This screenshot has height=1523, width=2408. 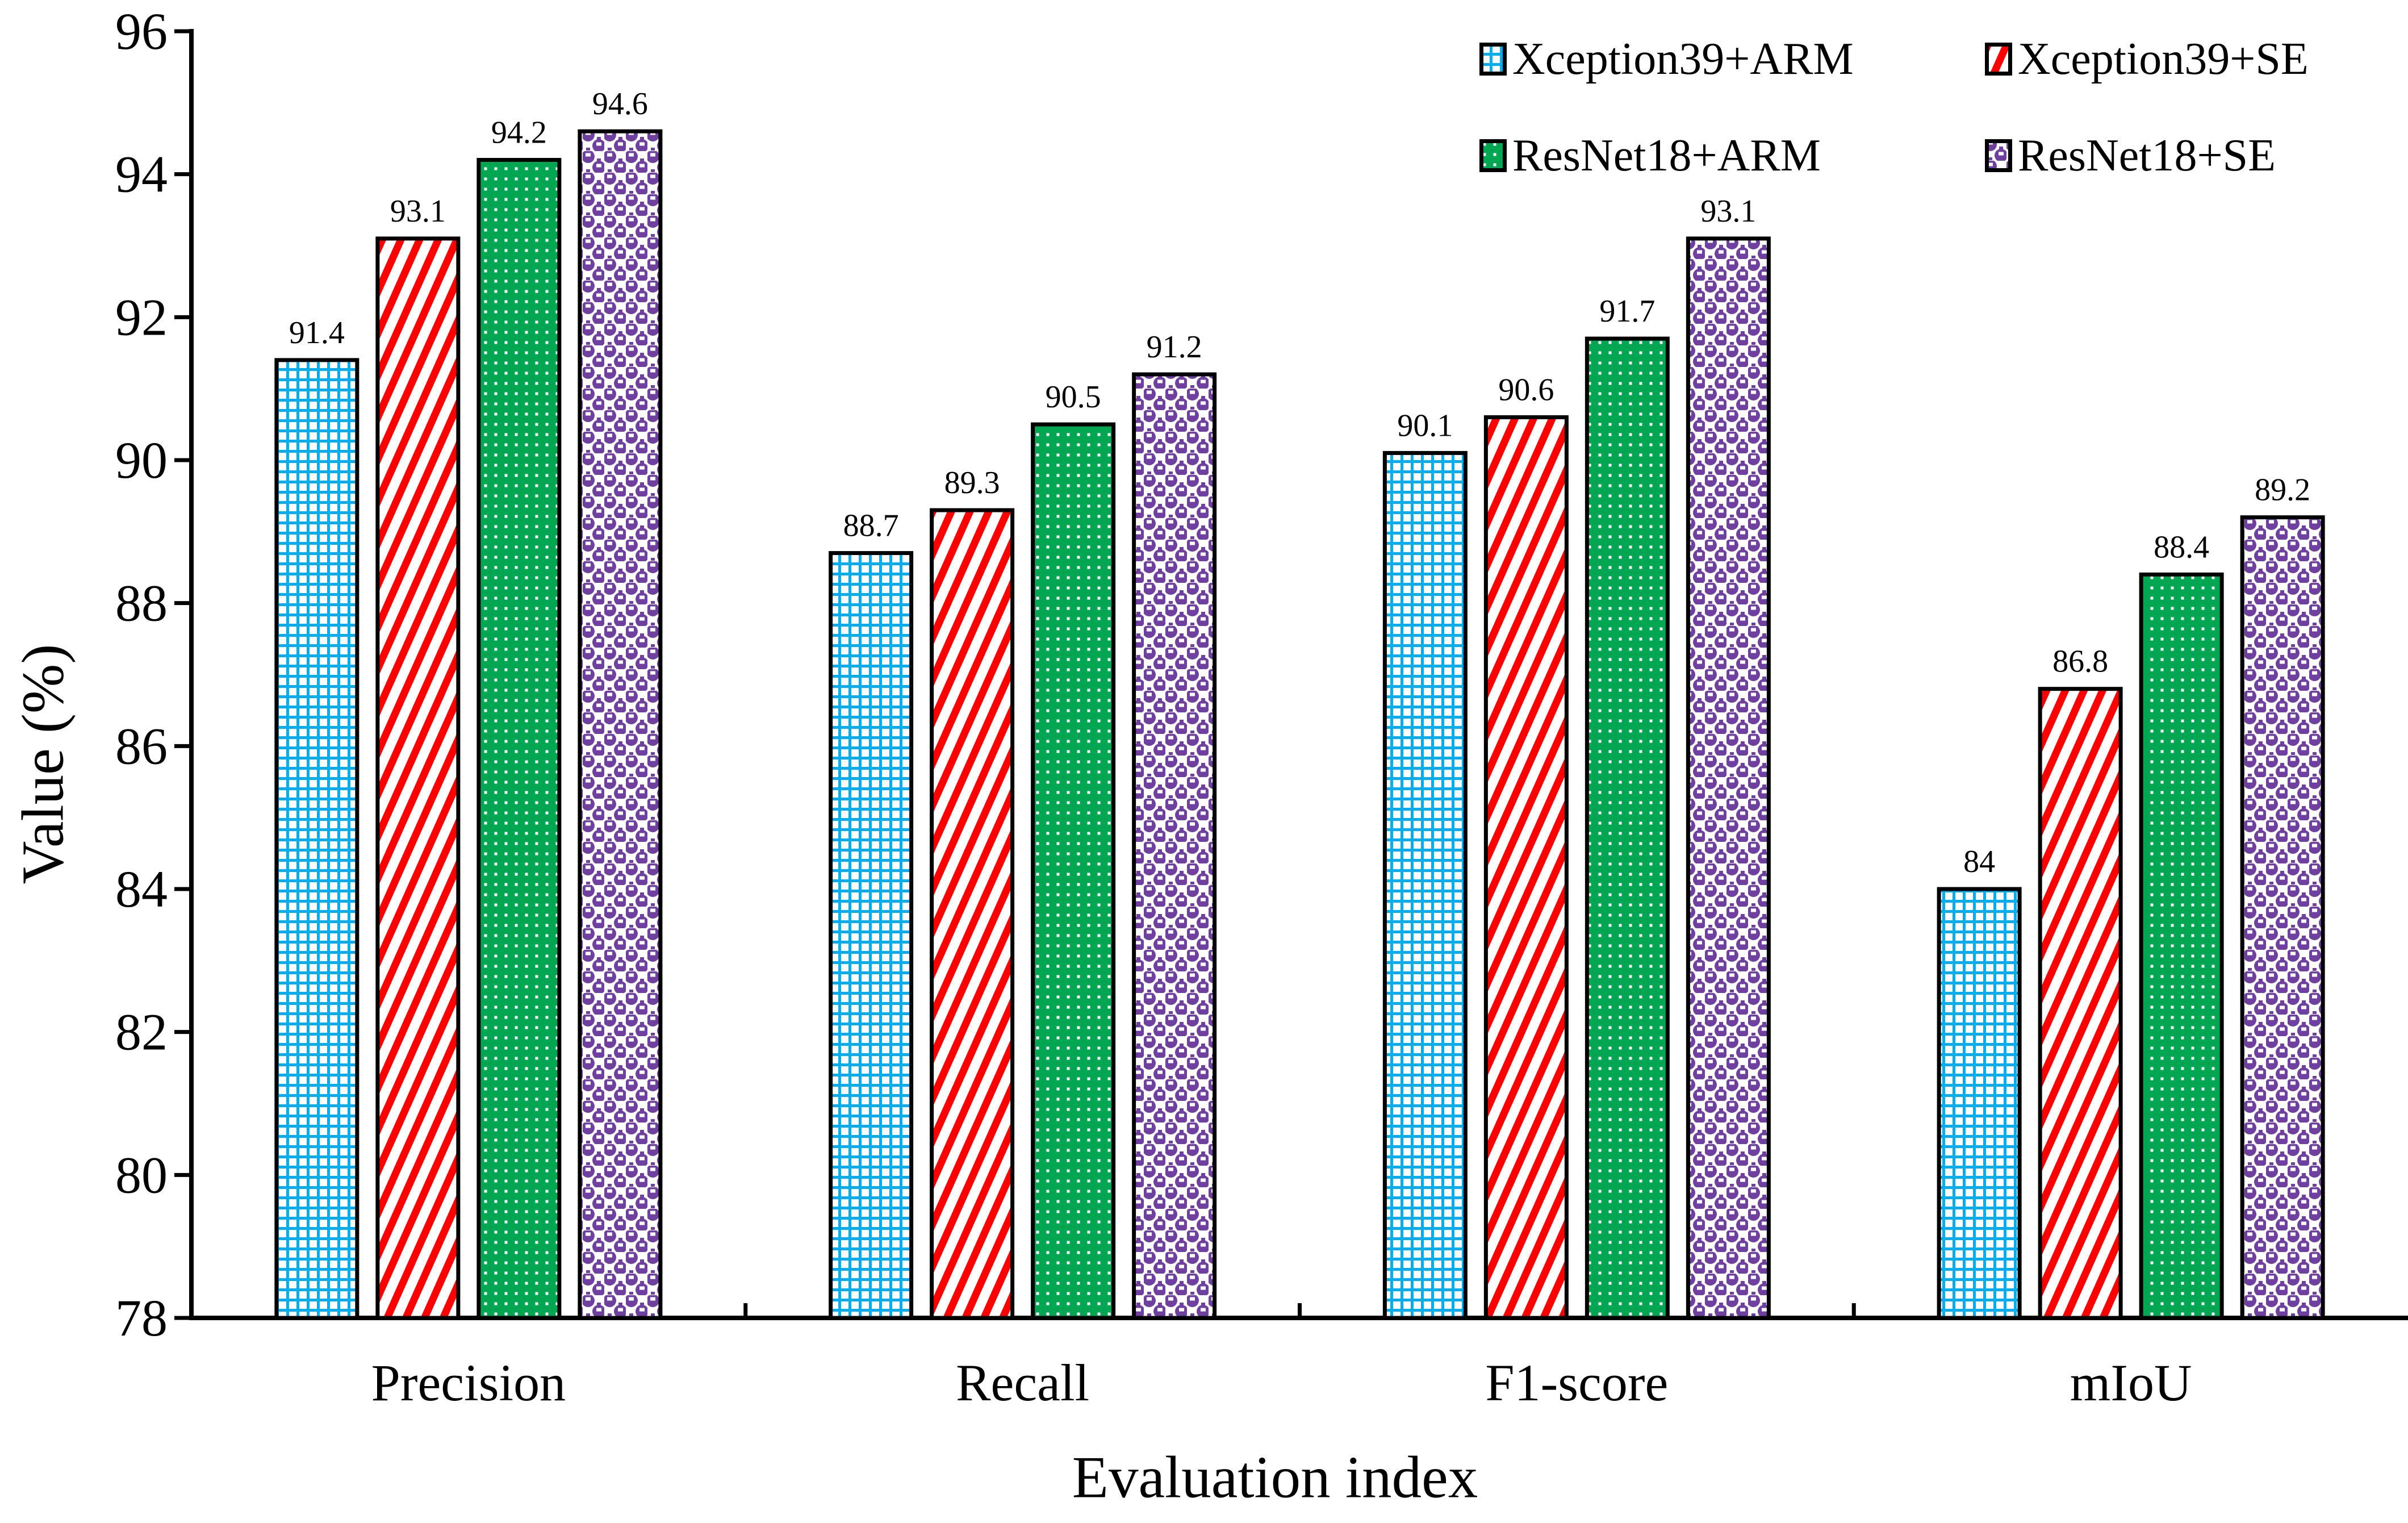 I want to click on y-tick-label: 88, so click(x=141, y=603).